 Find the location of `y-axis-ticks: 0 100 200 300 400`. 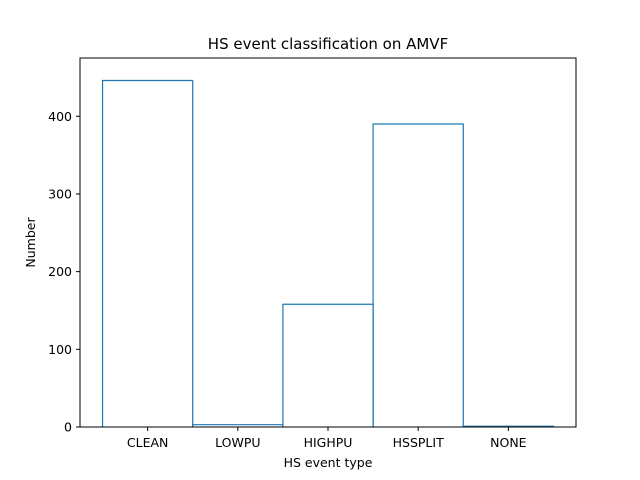

y-axis-ticks: 0 100 200 300 400 is located at coordinates (64, 272).